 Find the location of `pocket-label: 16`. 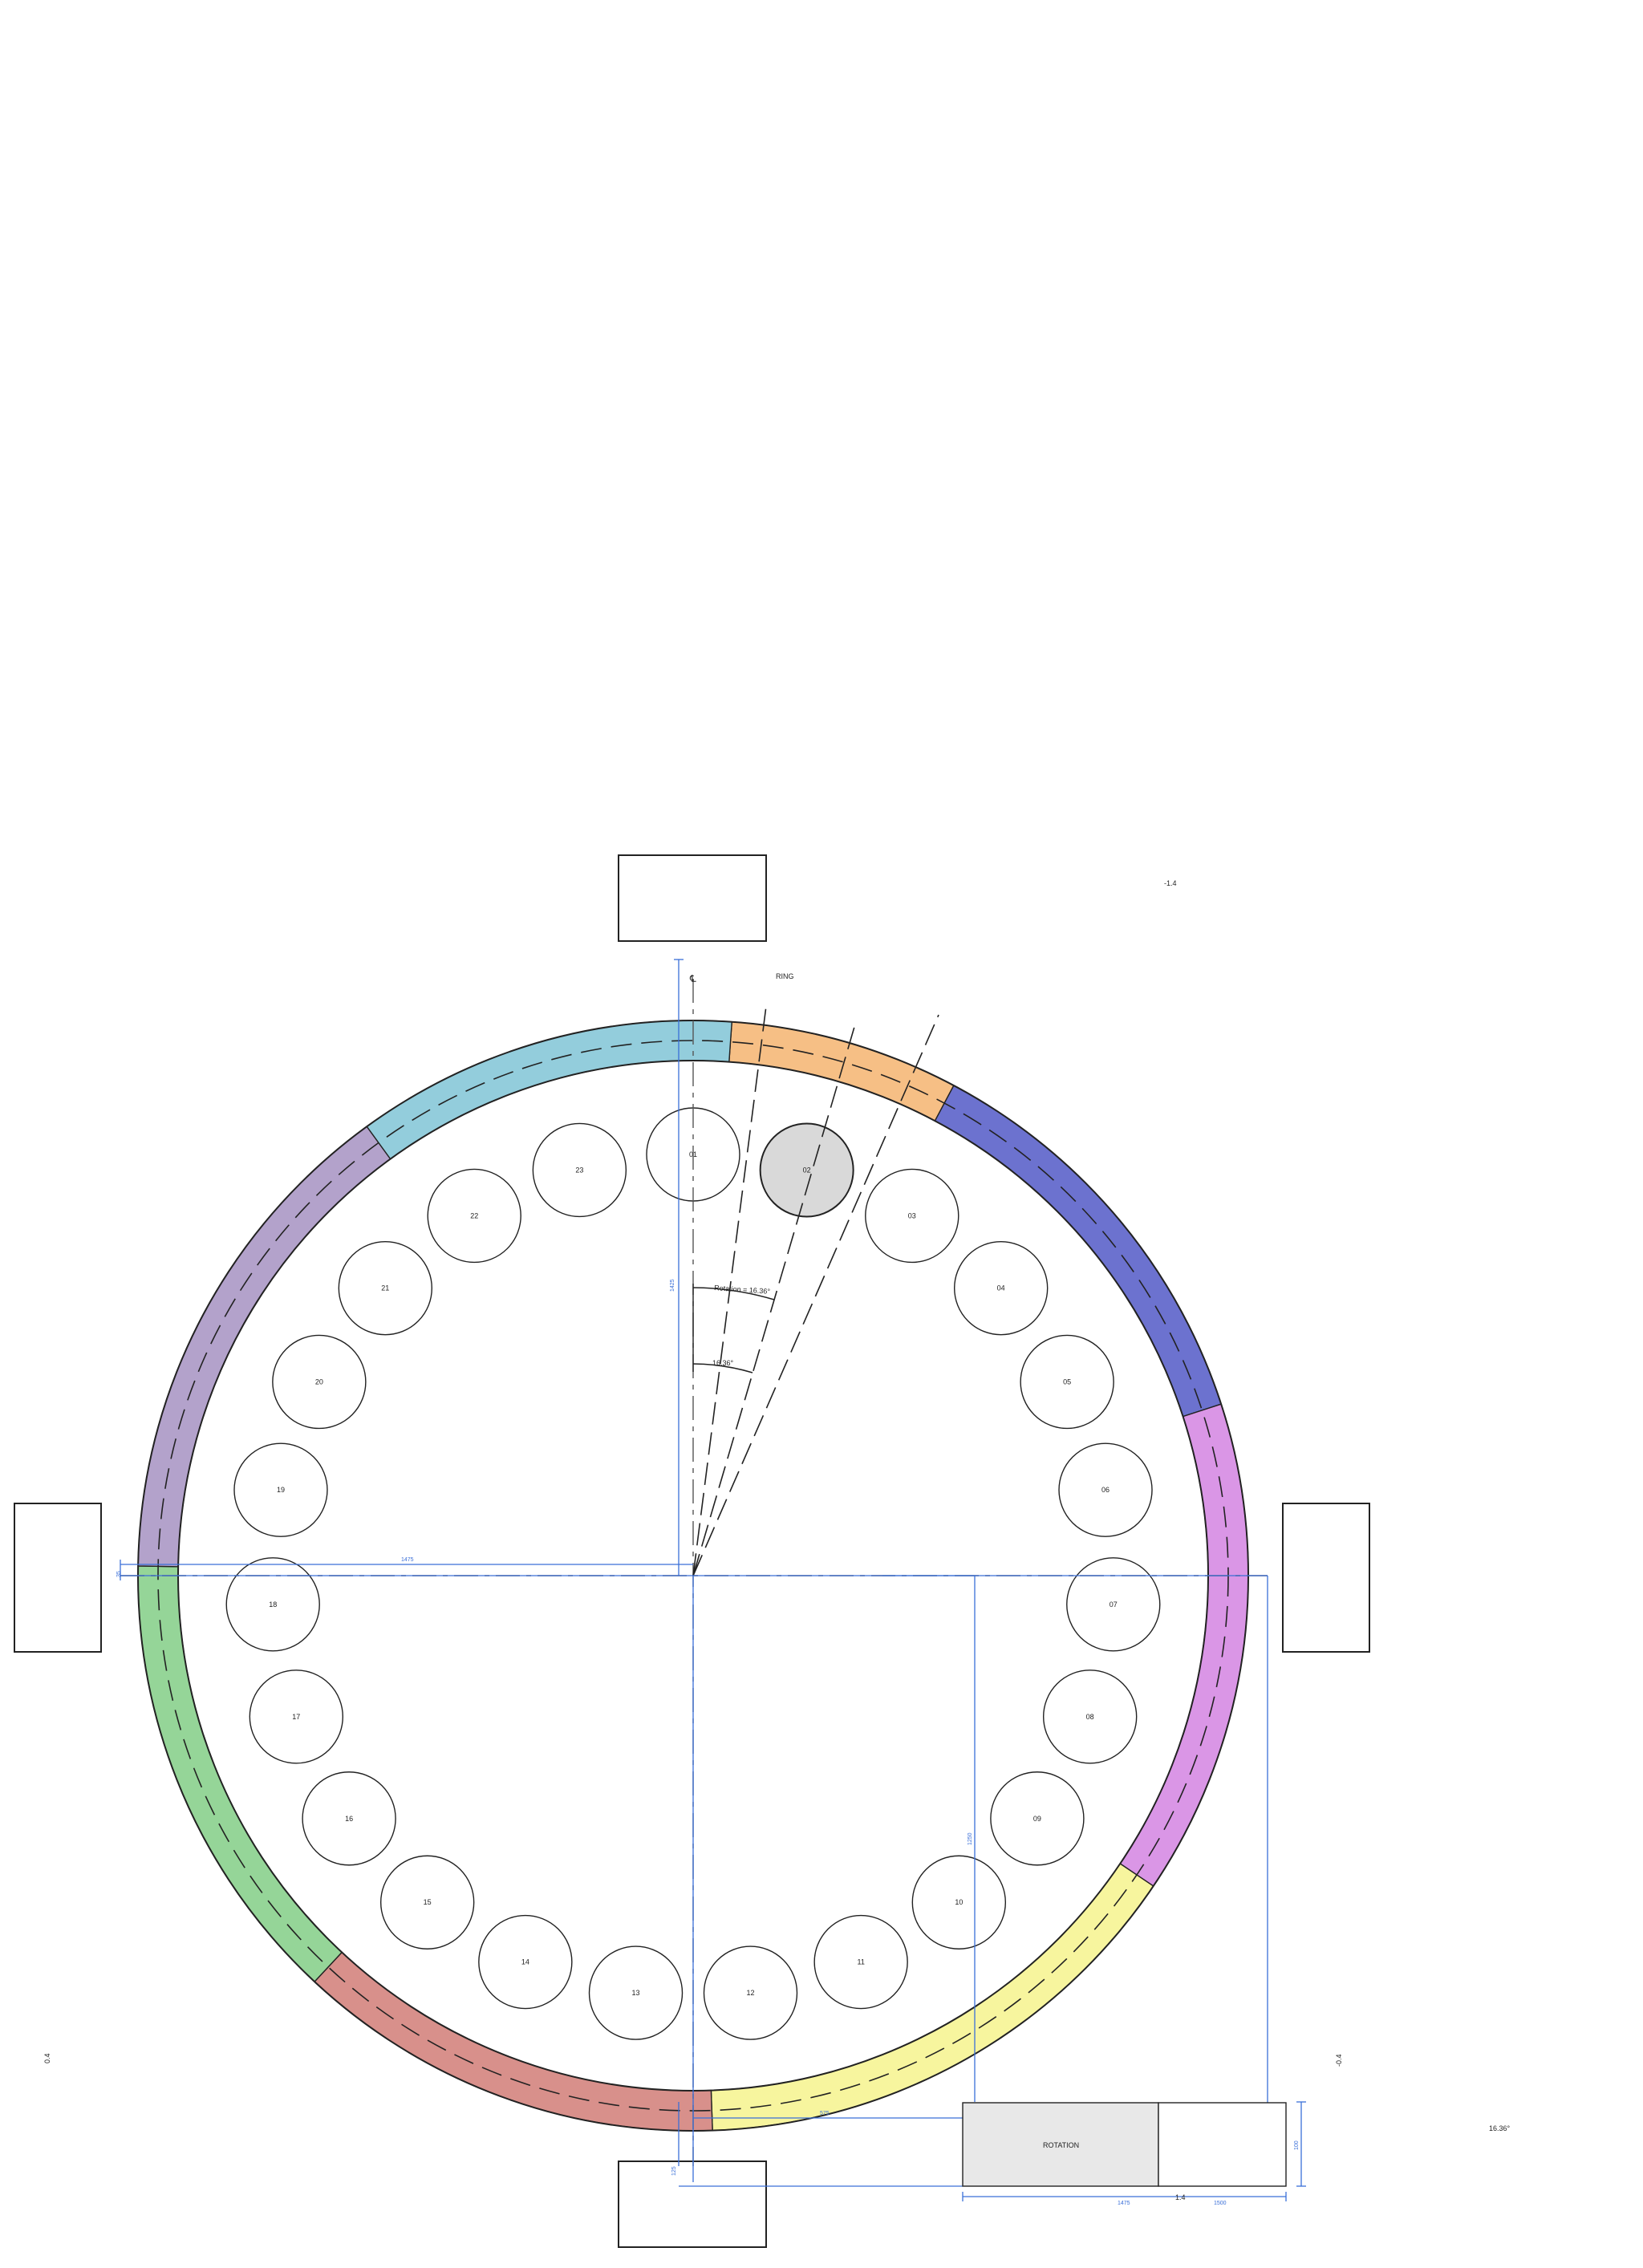

pocket-label: 16 is located at coordinates (349, 1819).